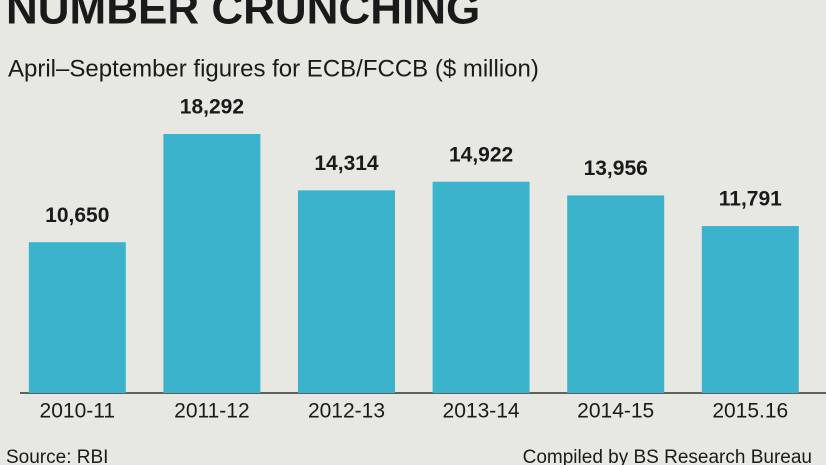  What do you see at coordinates (77, 215) in the screenshot?
I see `value-label: 10,650` at bounding box center [77, 215].